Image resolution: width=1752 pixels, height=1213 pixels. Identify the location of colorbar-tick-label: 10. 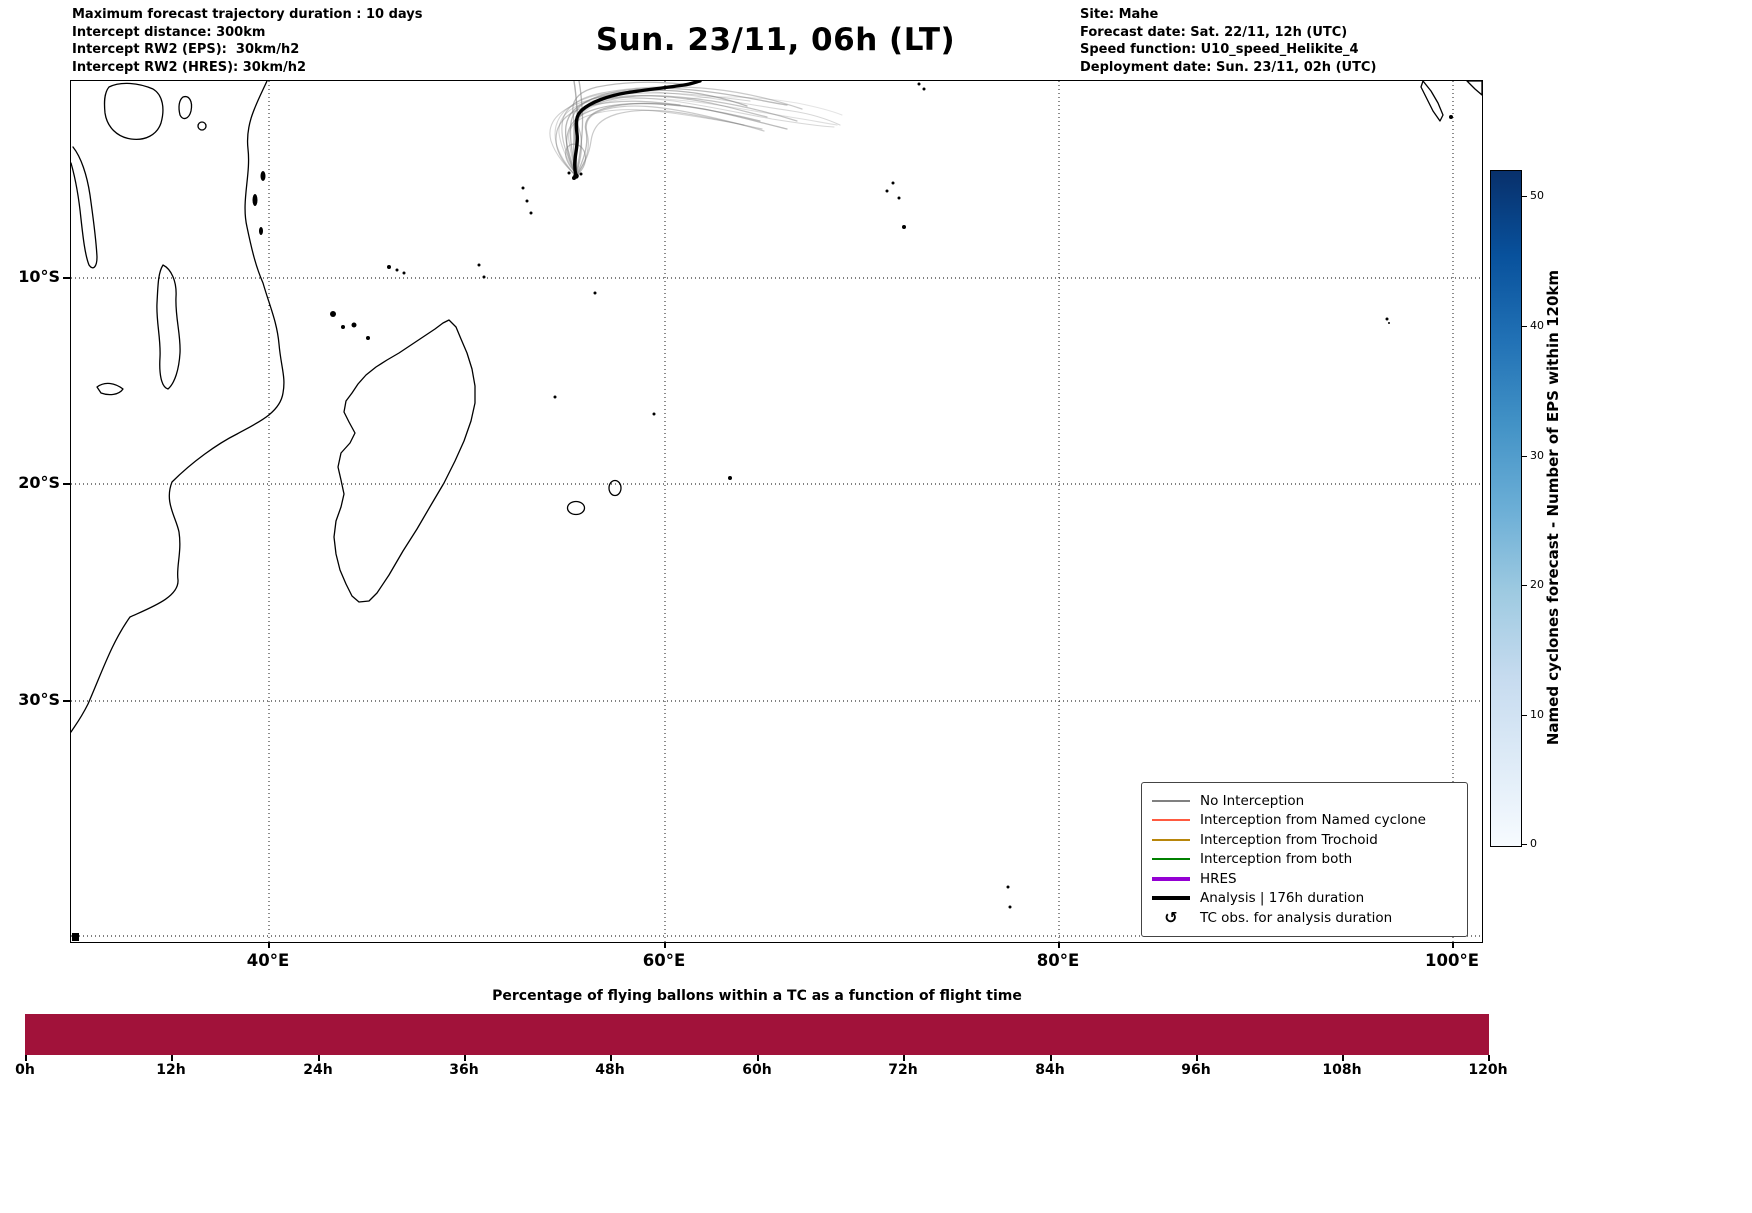
(1537, 714).